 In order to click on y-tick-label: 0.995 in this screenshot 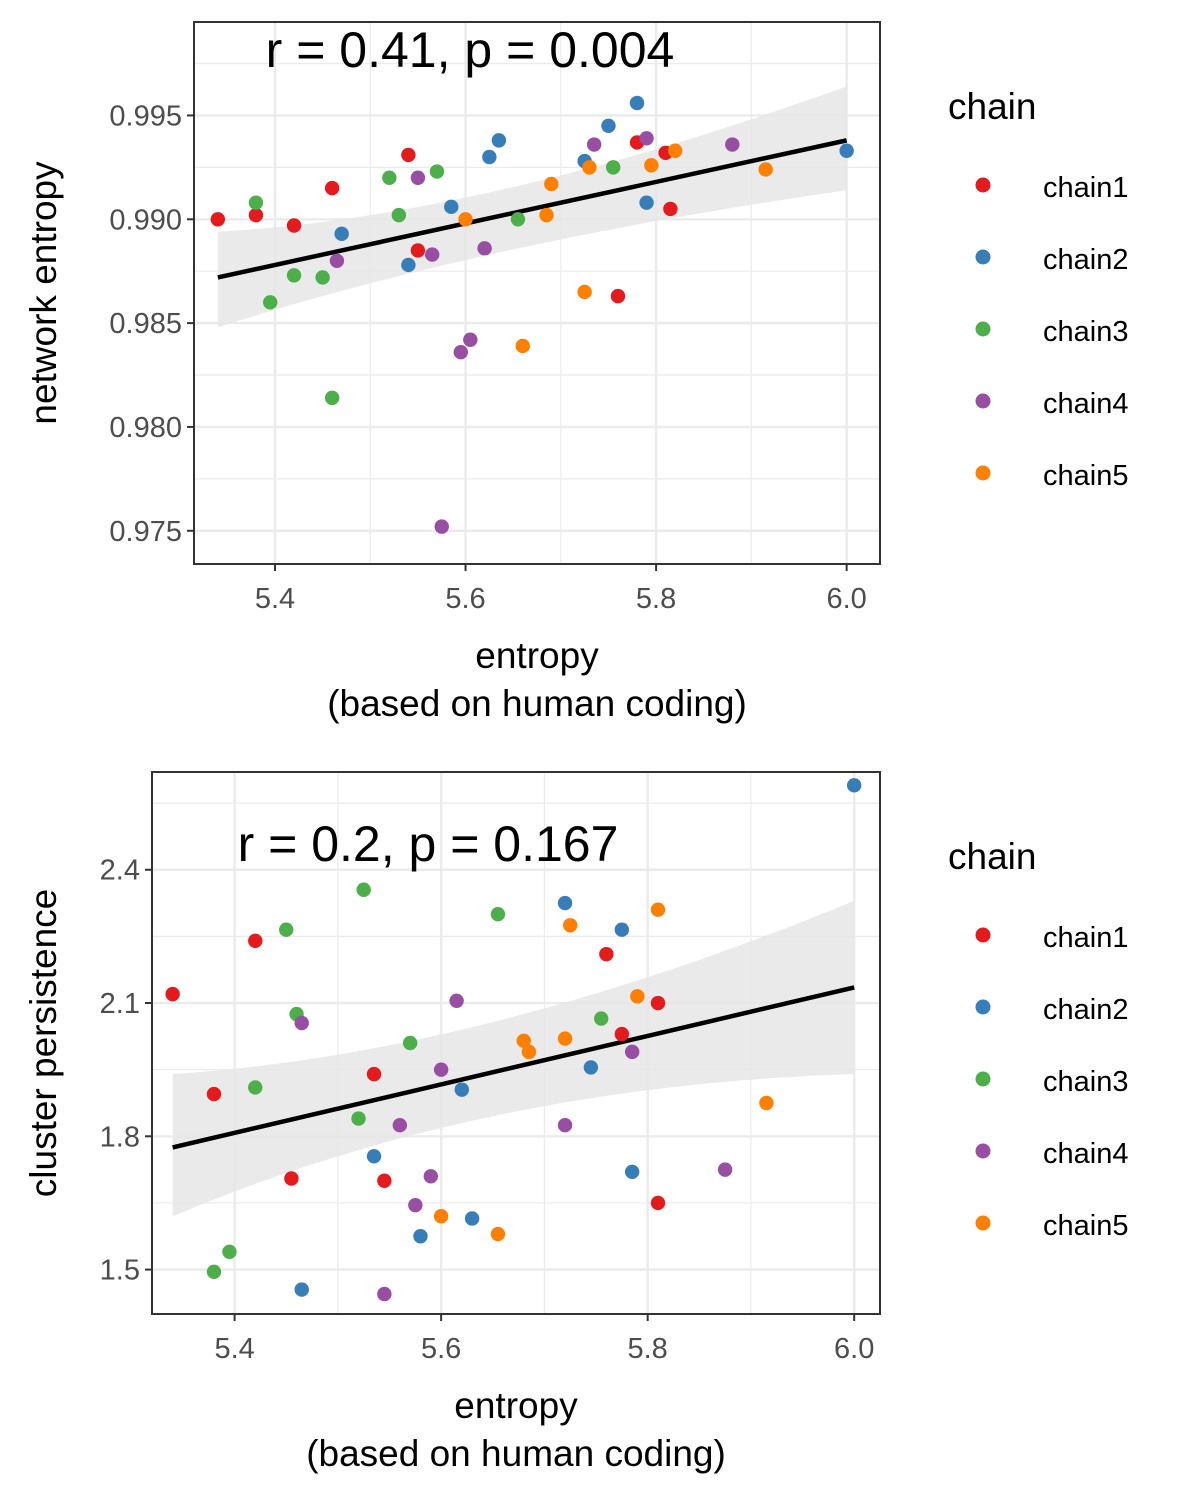, I will do `click(145, 116)`.